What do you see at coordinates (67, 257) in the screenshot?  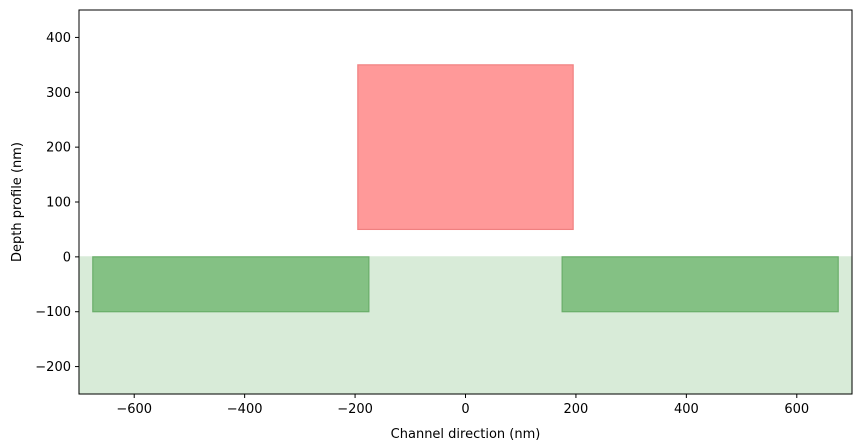 I see `y-tick-label: 0` at bounding box center [67, 257].